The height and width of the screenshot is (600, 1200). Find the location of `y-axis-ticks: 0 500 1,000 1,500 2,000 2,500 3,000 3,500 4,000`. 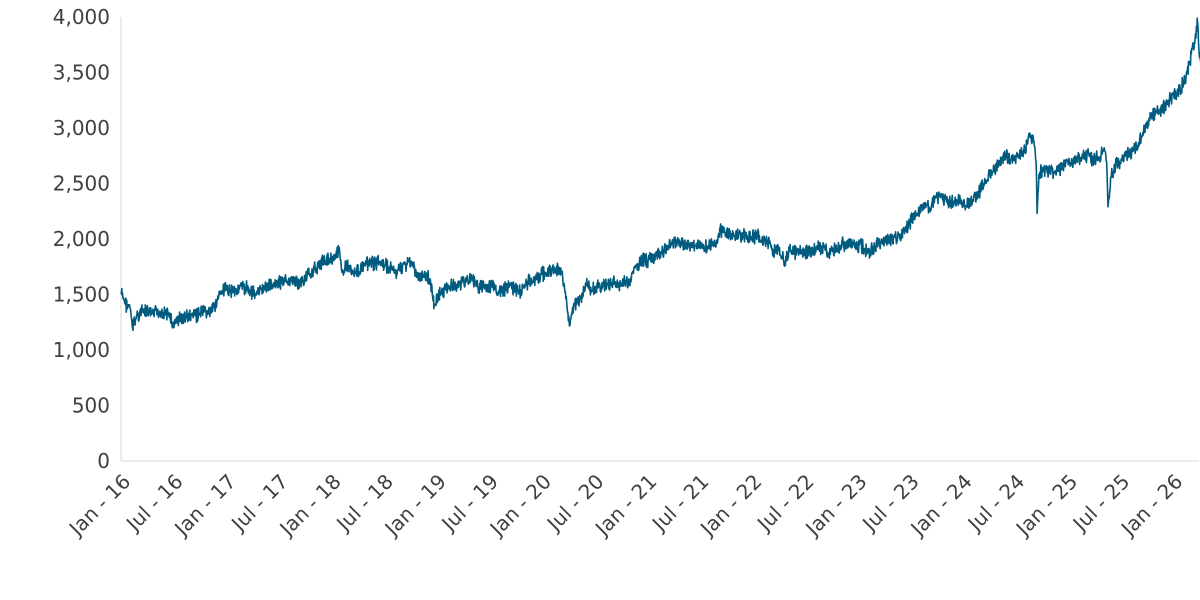

y-axis-ticks: 0 500 1,000 1,500 2,000 2,500 3,000 3,500 4,000 is located at coordinates (81, 239).